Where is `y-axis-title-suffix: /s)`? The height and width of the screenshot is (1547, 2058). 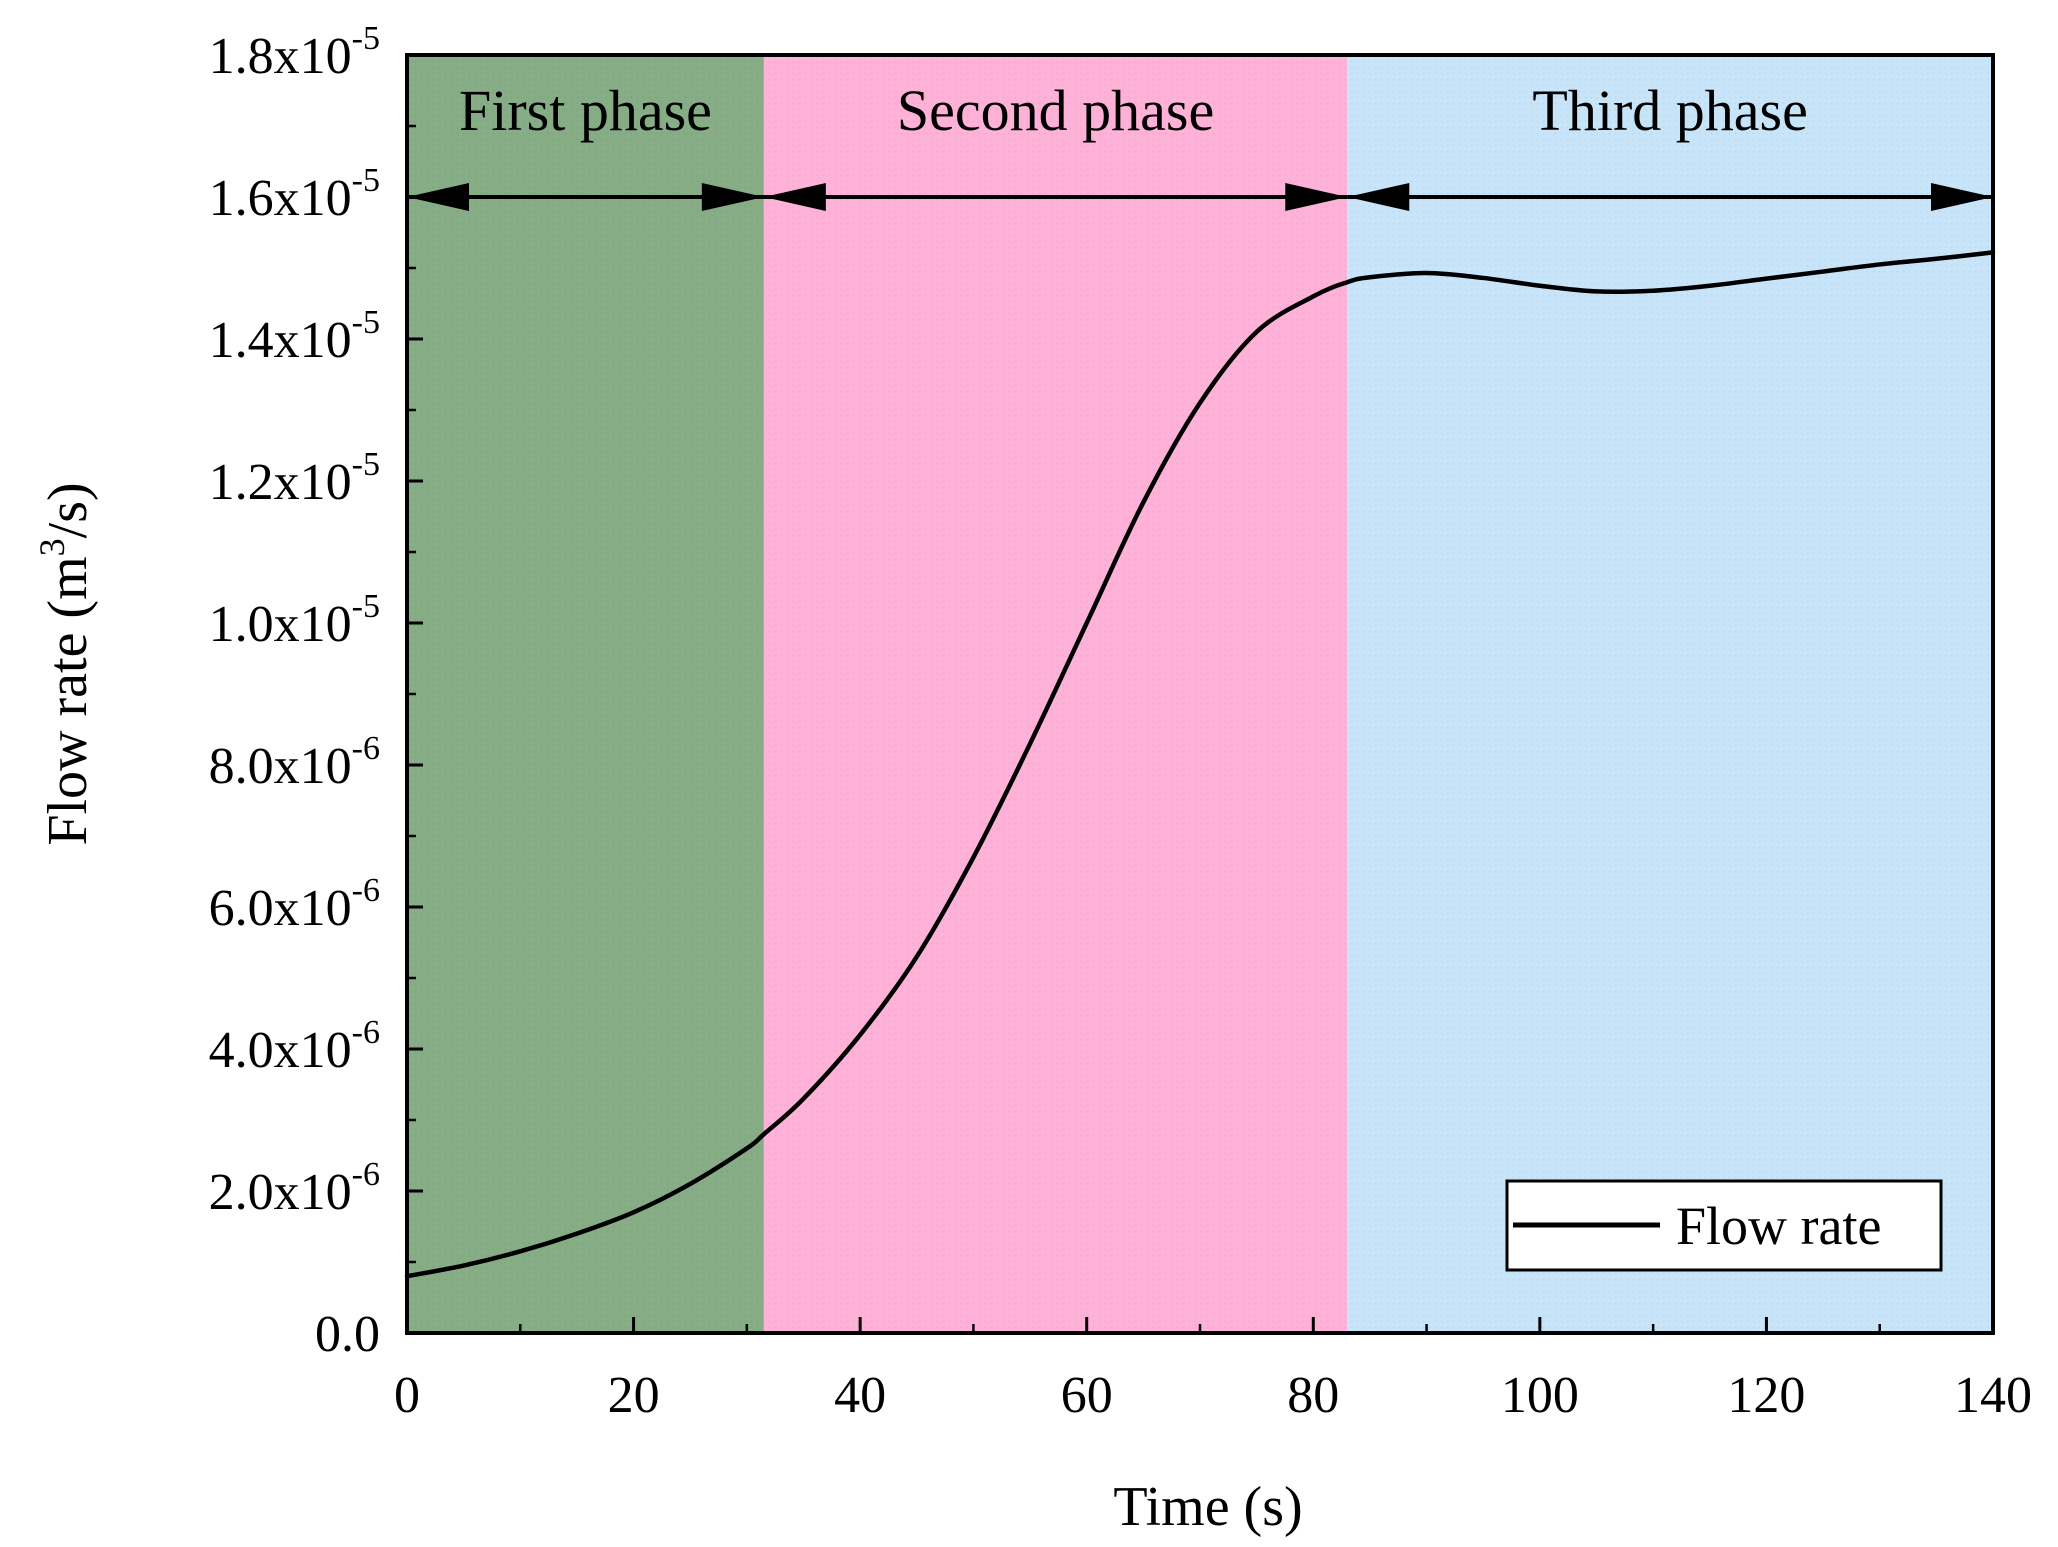 y-axis-title-suffix: /s) is located at coordinates (68, 510).